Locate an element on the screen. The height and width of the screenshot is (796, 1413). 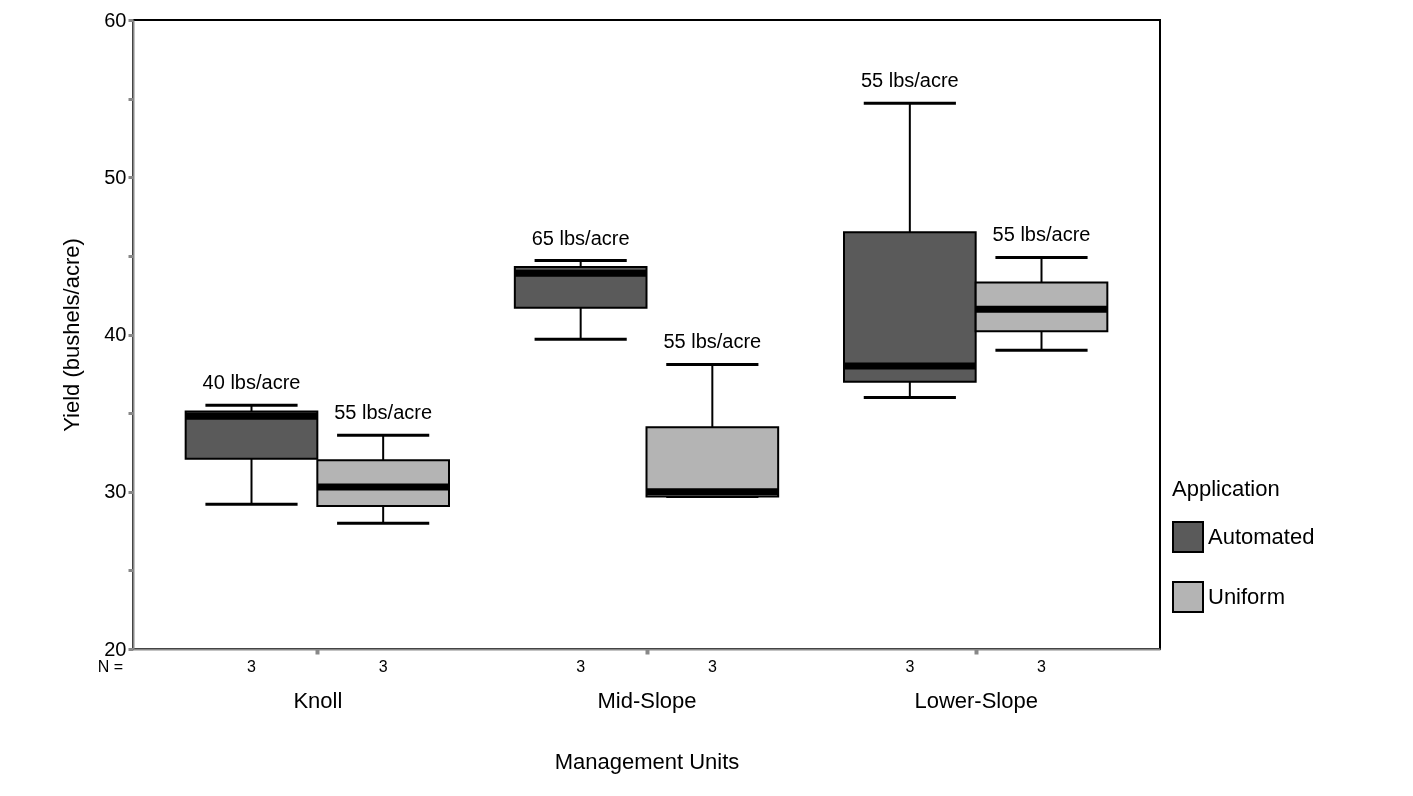
x-tick-label: Mid-Slope is located at coordinates (647, 700).